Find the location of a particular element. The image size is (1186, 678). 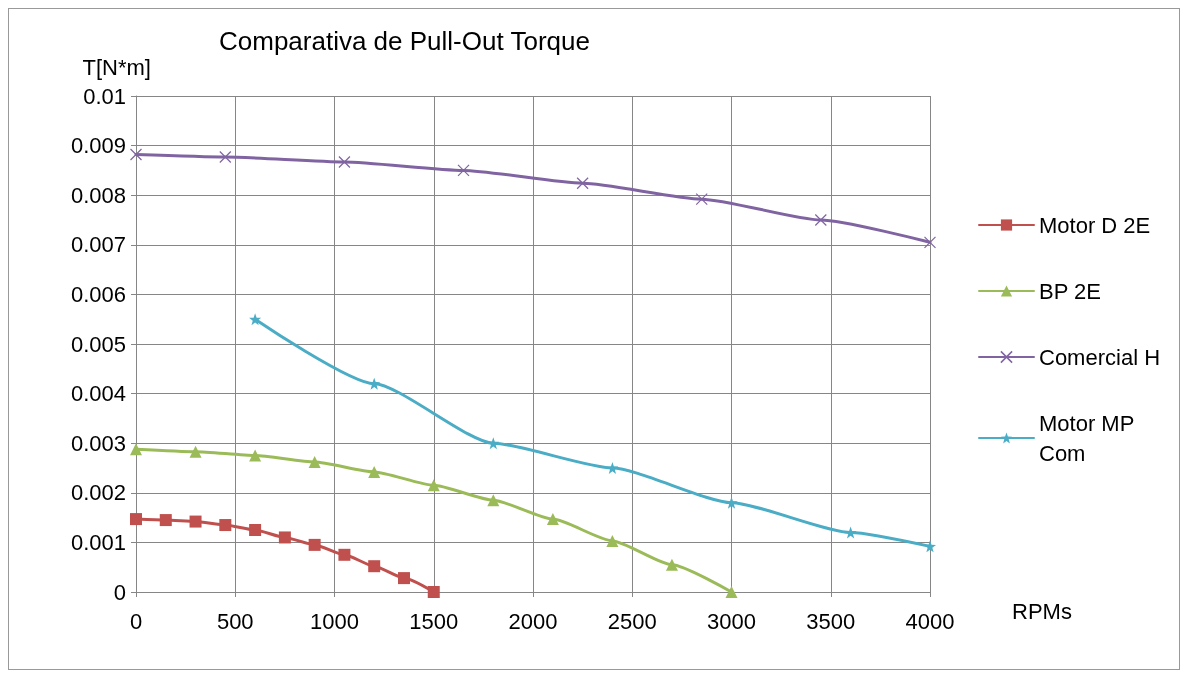

x-tick-label: 1000 is located at coordinates (334, 621).